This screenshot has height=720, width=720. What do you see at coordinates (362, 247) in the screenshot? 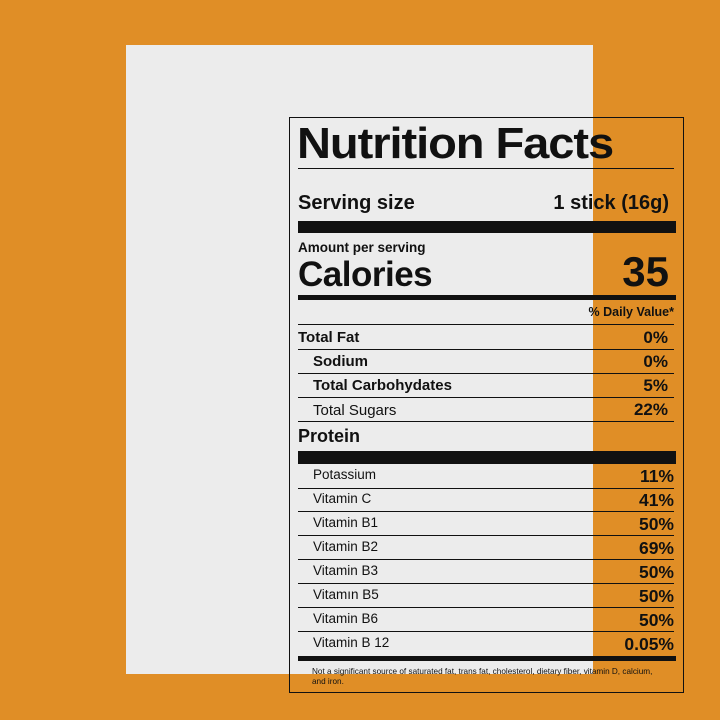
I see `amount-per-serving: Amount per serving` at bounding box center [362, 247].